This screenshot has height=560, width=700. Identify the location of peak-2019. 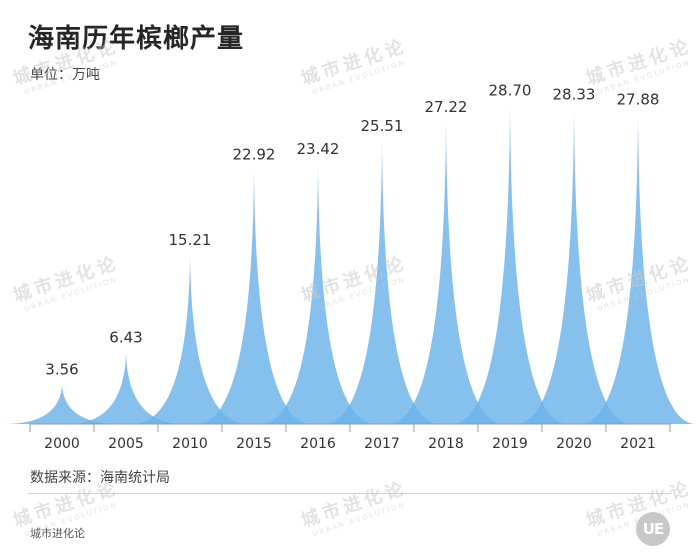
(510, 264).